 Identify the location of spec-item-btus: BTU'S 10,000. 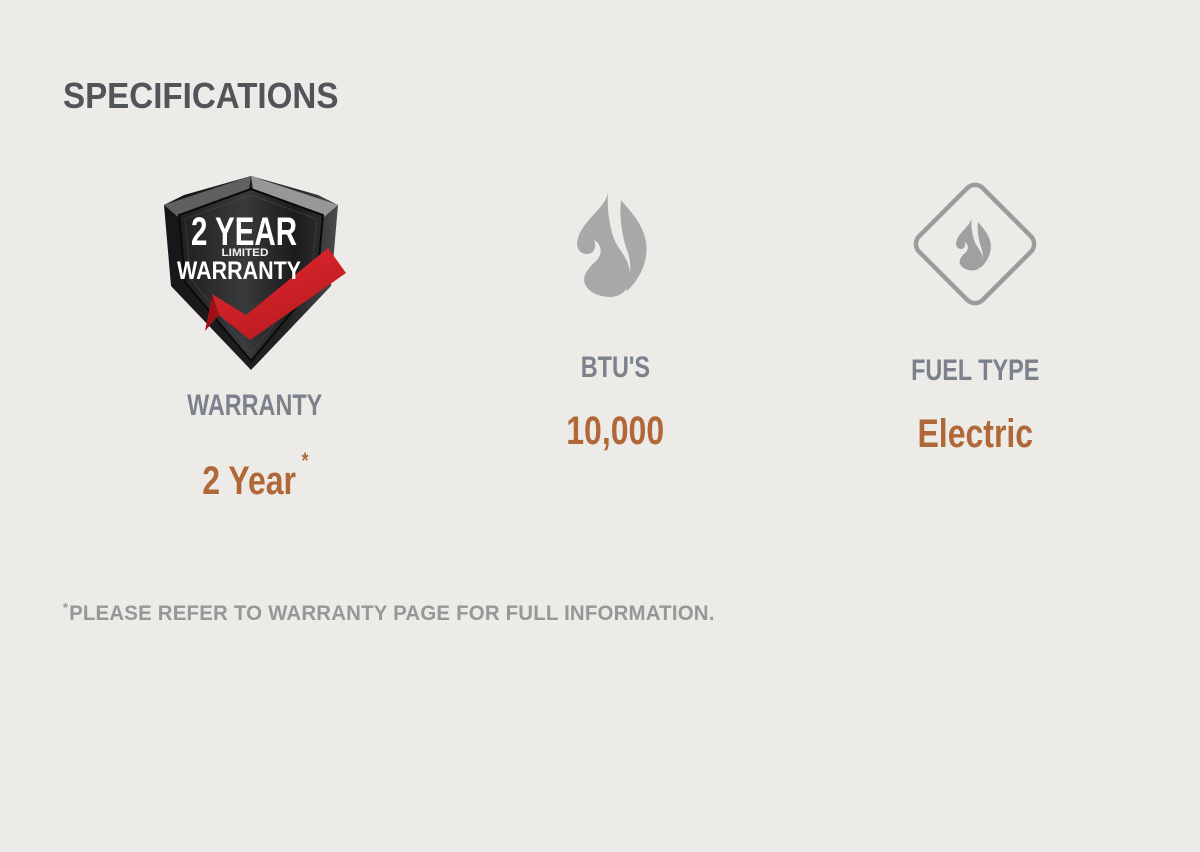
(615, 339).